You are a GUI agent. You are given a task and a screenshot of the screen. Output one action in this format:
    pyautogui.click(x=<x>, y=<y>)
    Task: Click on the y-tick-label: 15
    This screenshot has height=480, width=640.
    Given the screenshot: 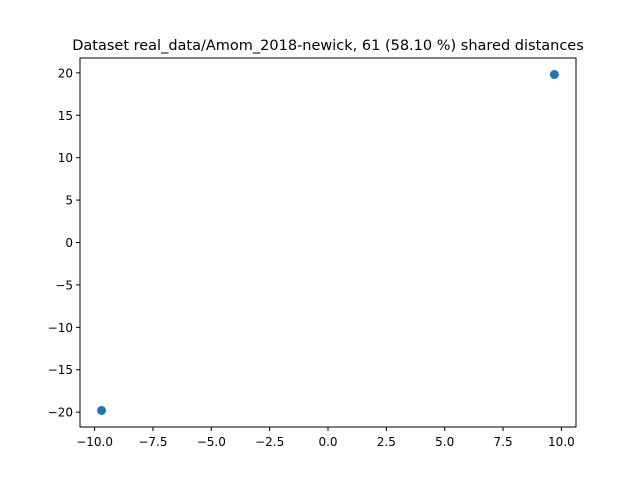 What is the action you would take?
    pyautogui.click(x=65, y=116)
    